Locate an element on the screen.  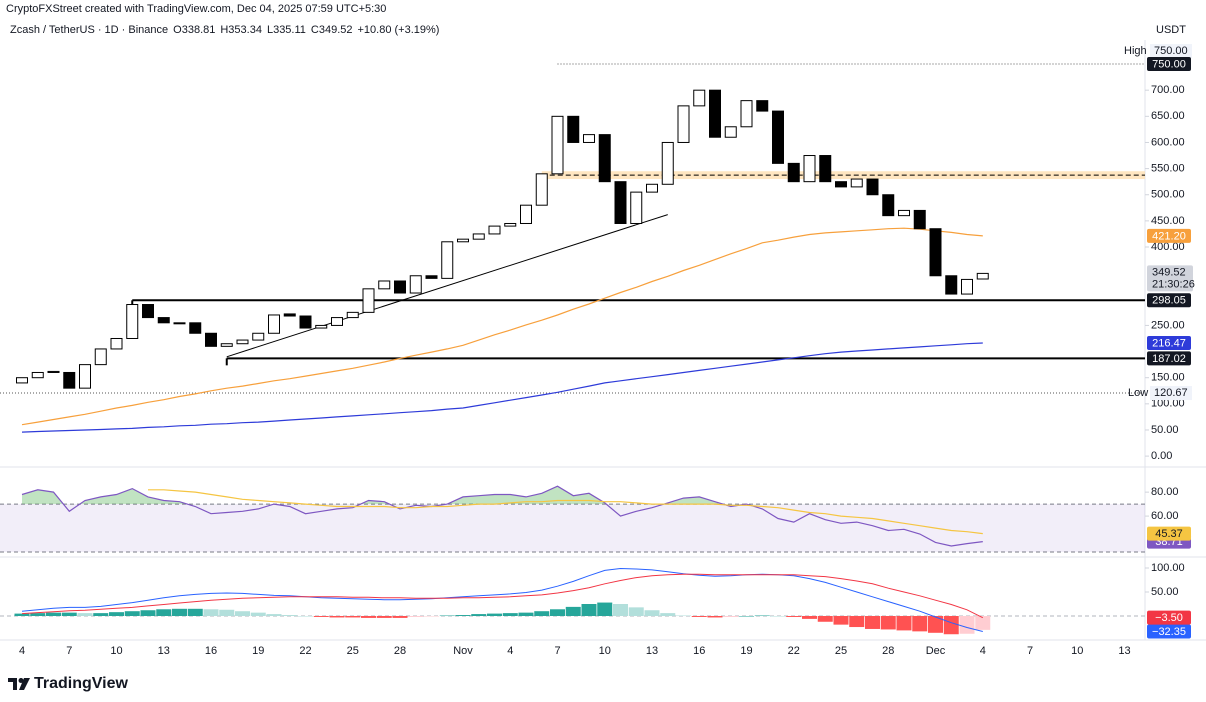
zone is located at coordinates (843, 175).